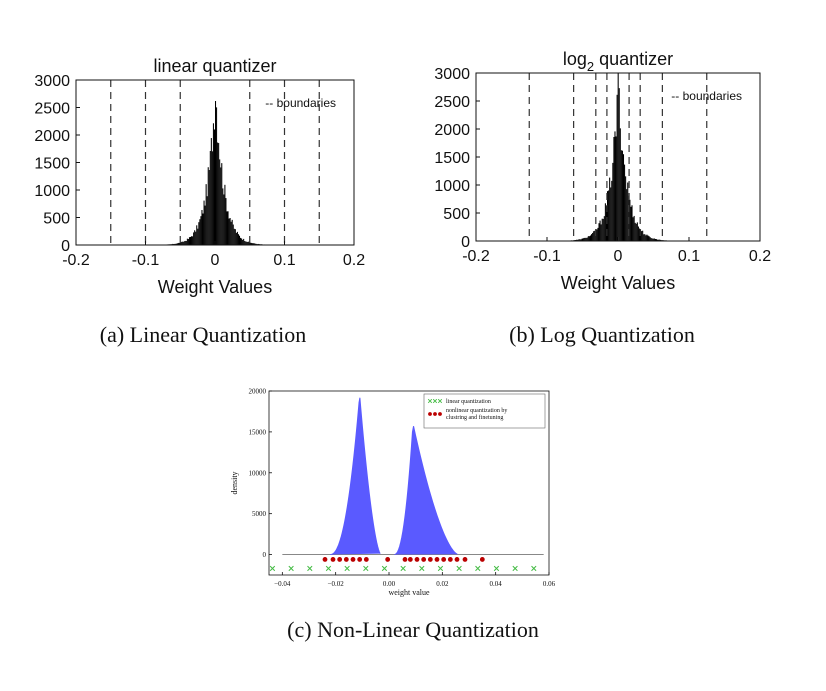  I want to click on x-tick-label: 0.02, so click(442, 584).